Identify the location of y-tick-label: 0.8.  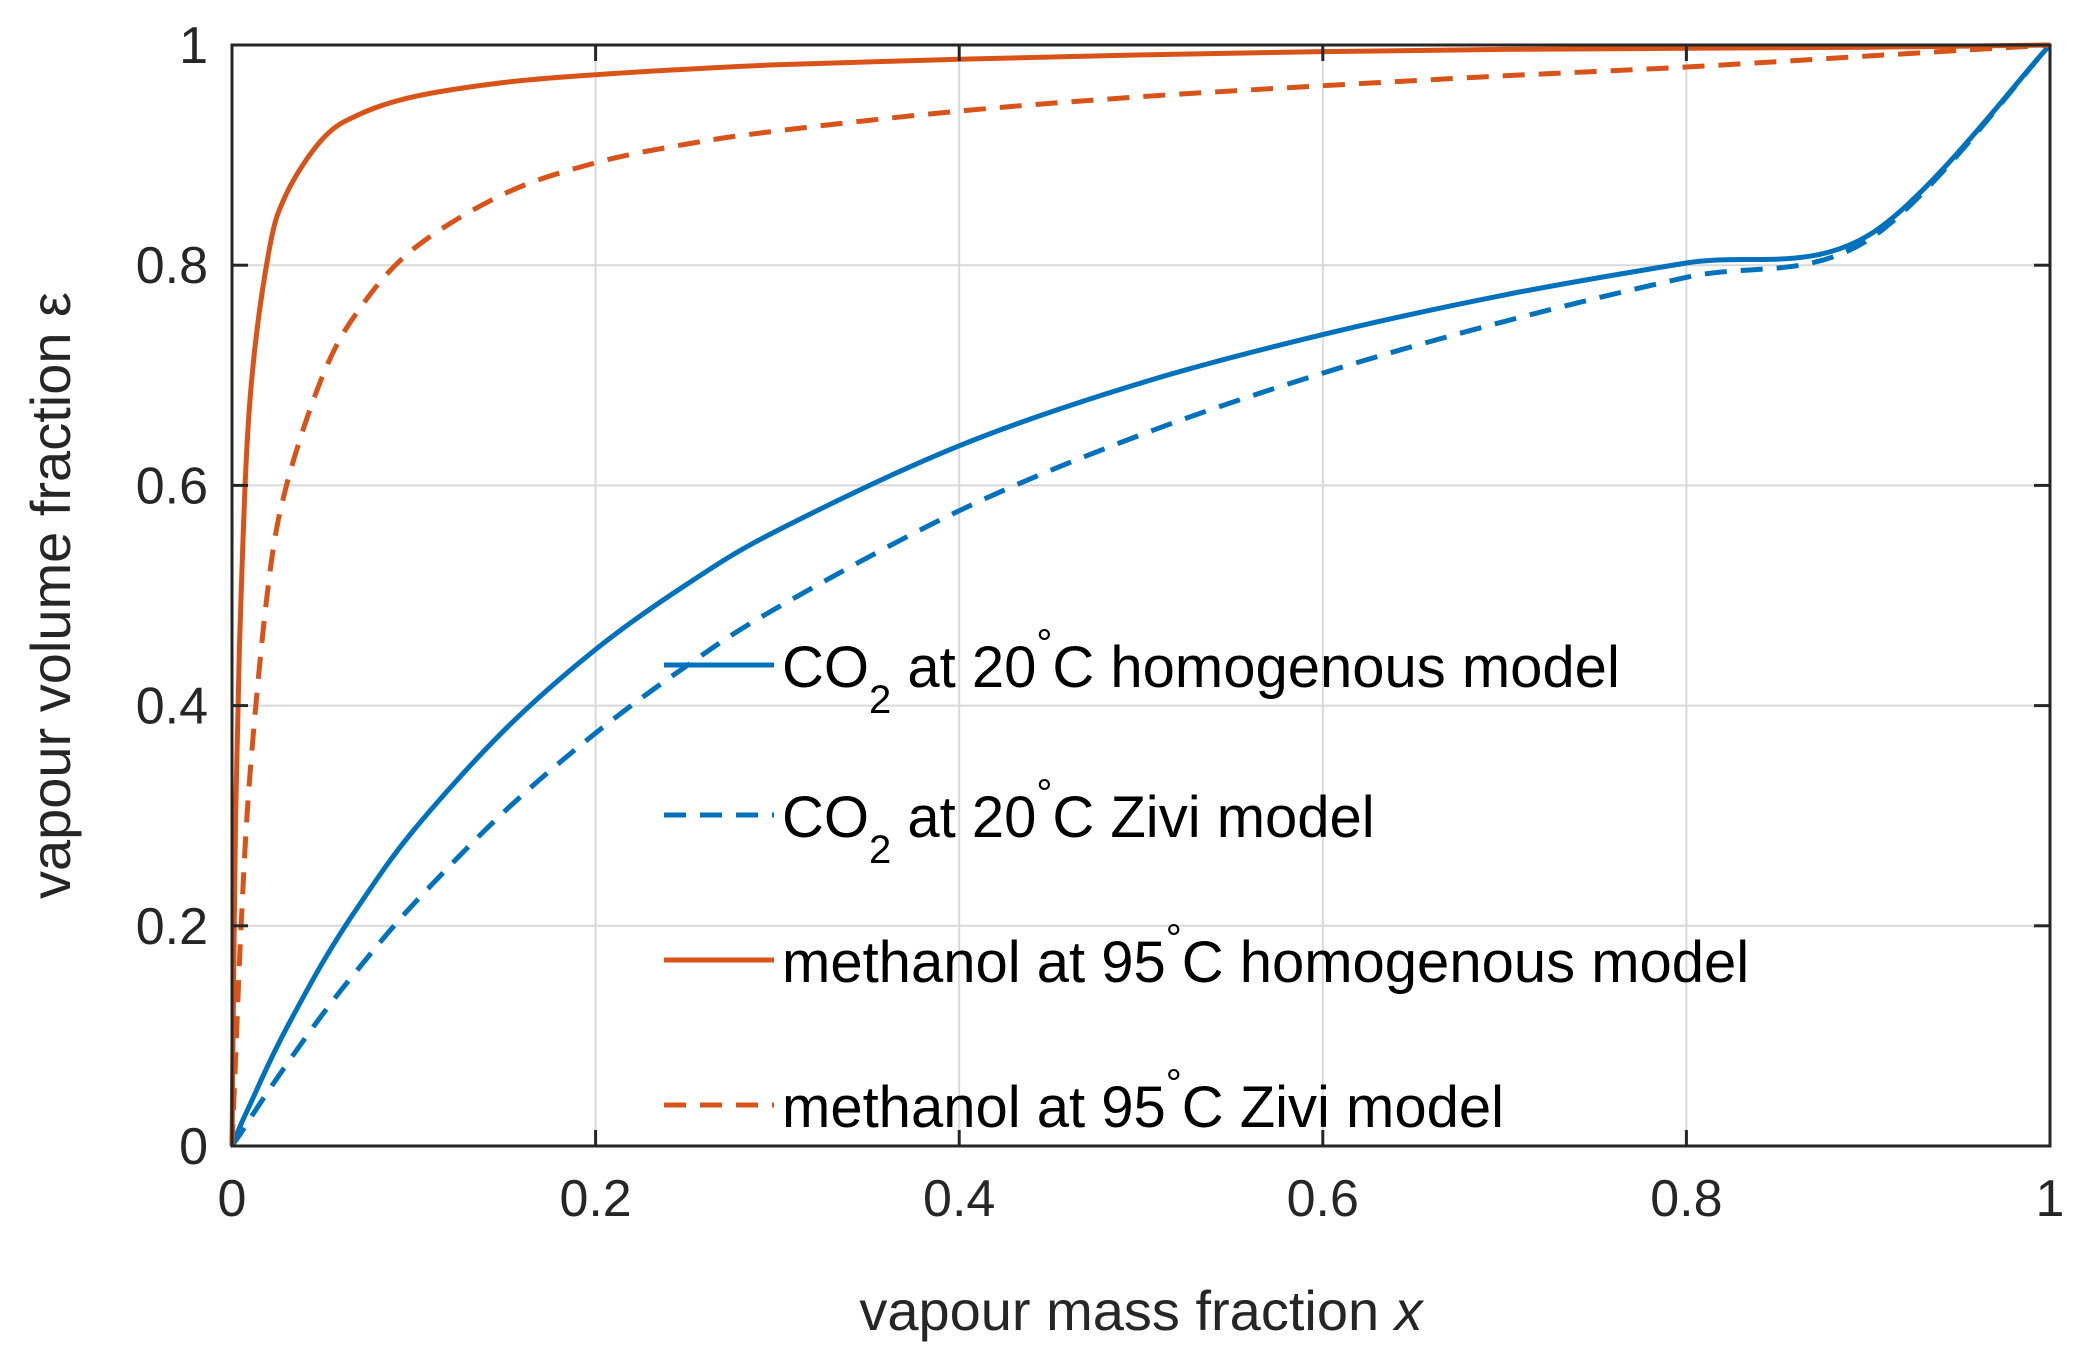
(172, 266).